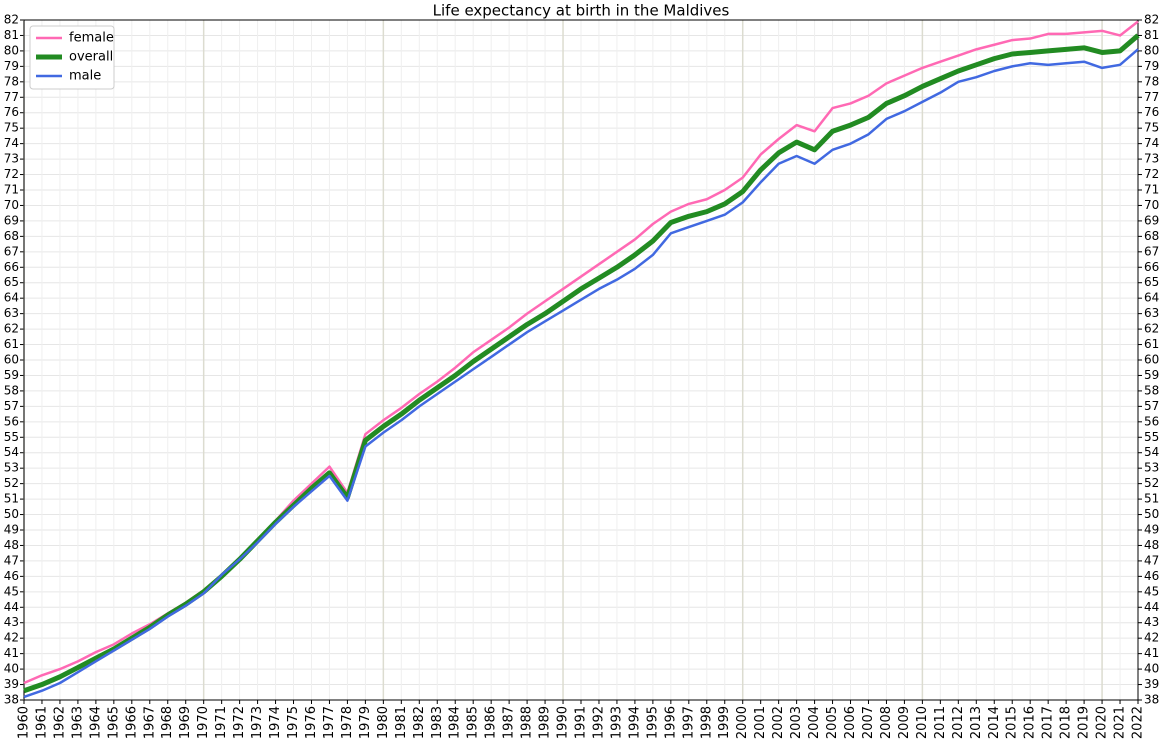 The image size is (1162, 743). I want to click on y-tick-label: 48, so click(11, 545).